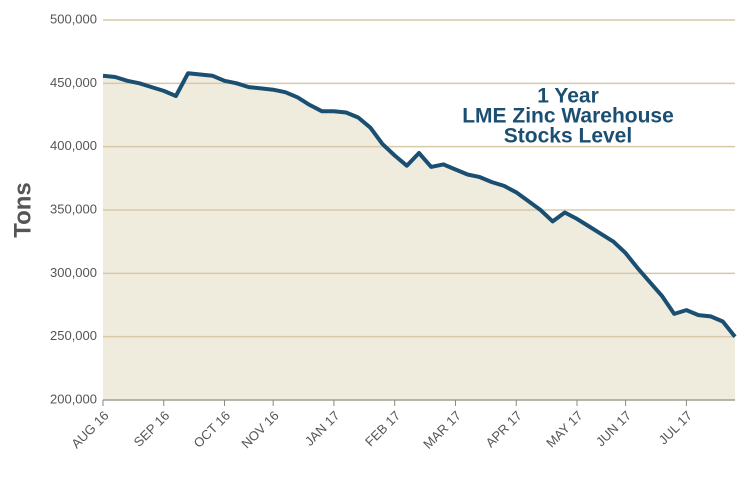  Describe the element at coordinates (73, 82) in the screenshot. I see `y-tick-label: 450,000` at that location.